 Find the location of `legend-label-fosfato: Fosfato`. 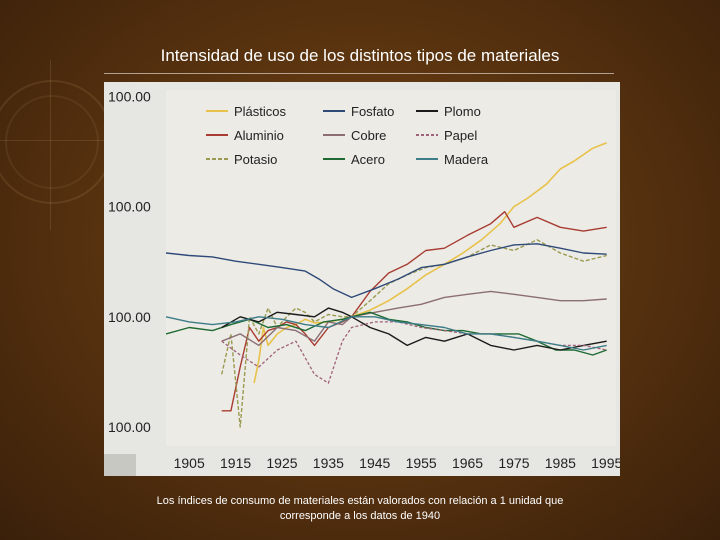

legend-label-fosfato: Fosfato is located at coordinates (372, 111).